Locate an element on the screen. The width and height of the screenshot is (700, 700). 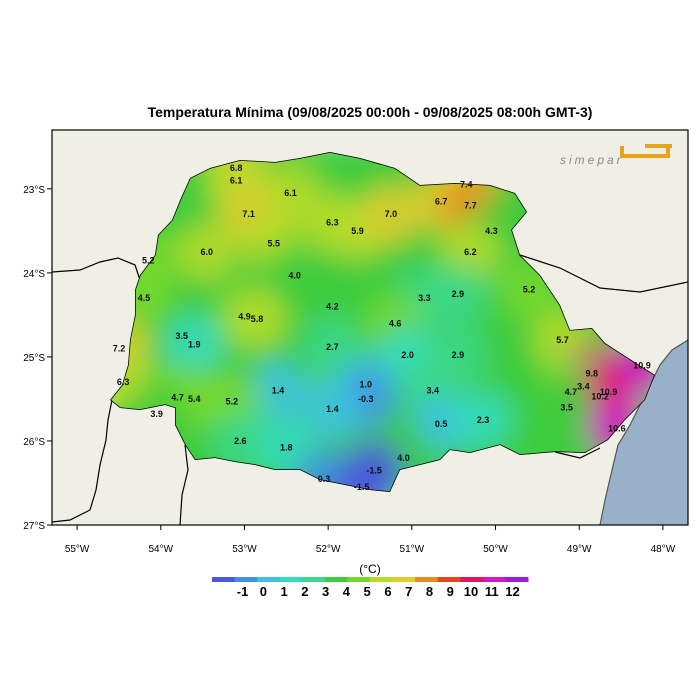
station-value-label: 4.2 is located at coordinates (332, 306).